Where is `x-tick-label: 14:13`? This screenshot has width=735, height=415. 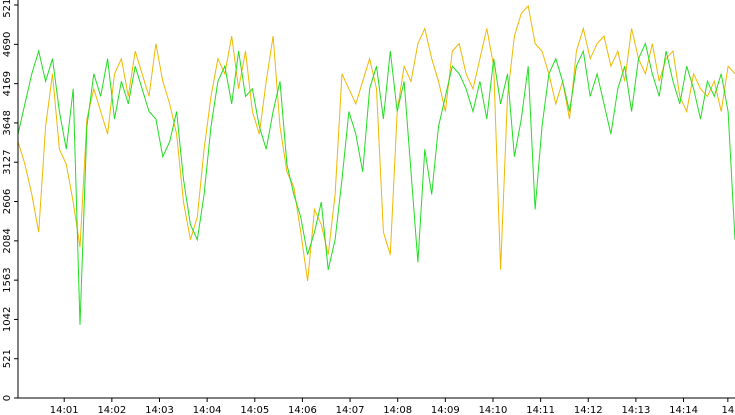 x-tick-label: 14:13 is located at coordinates (635, 410).